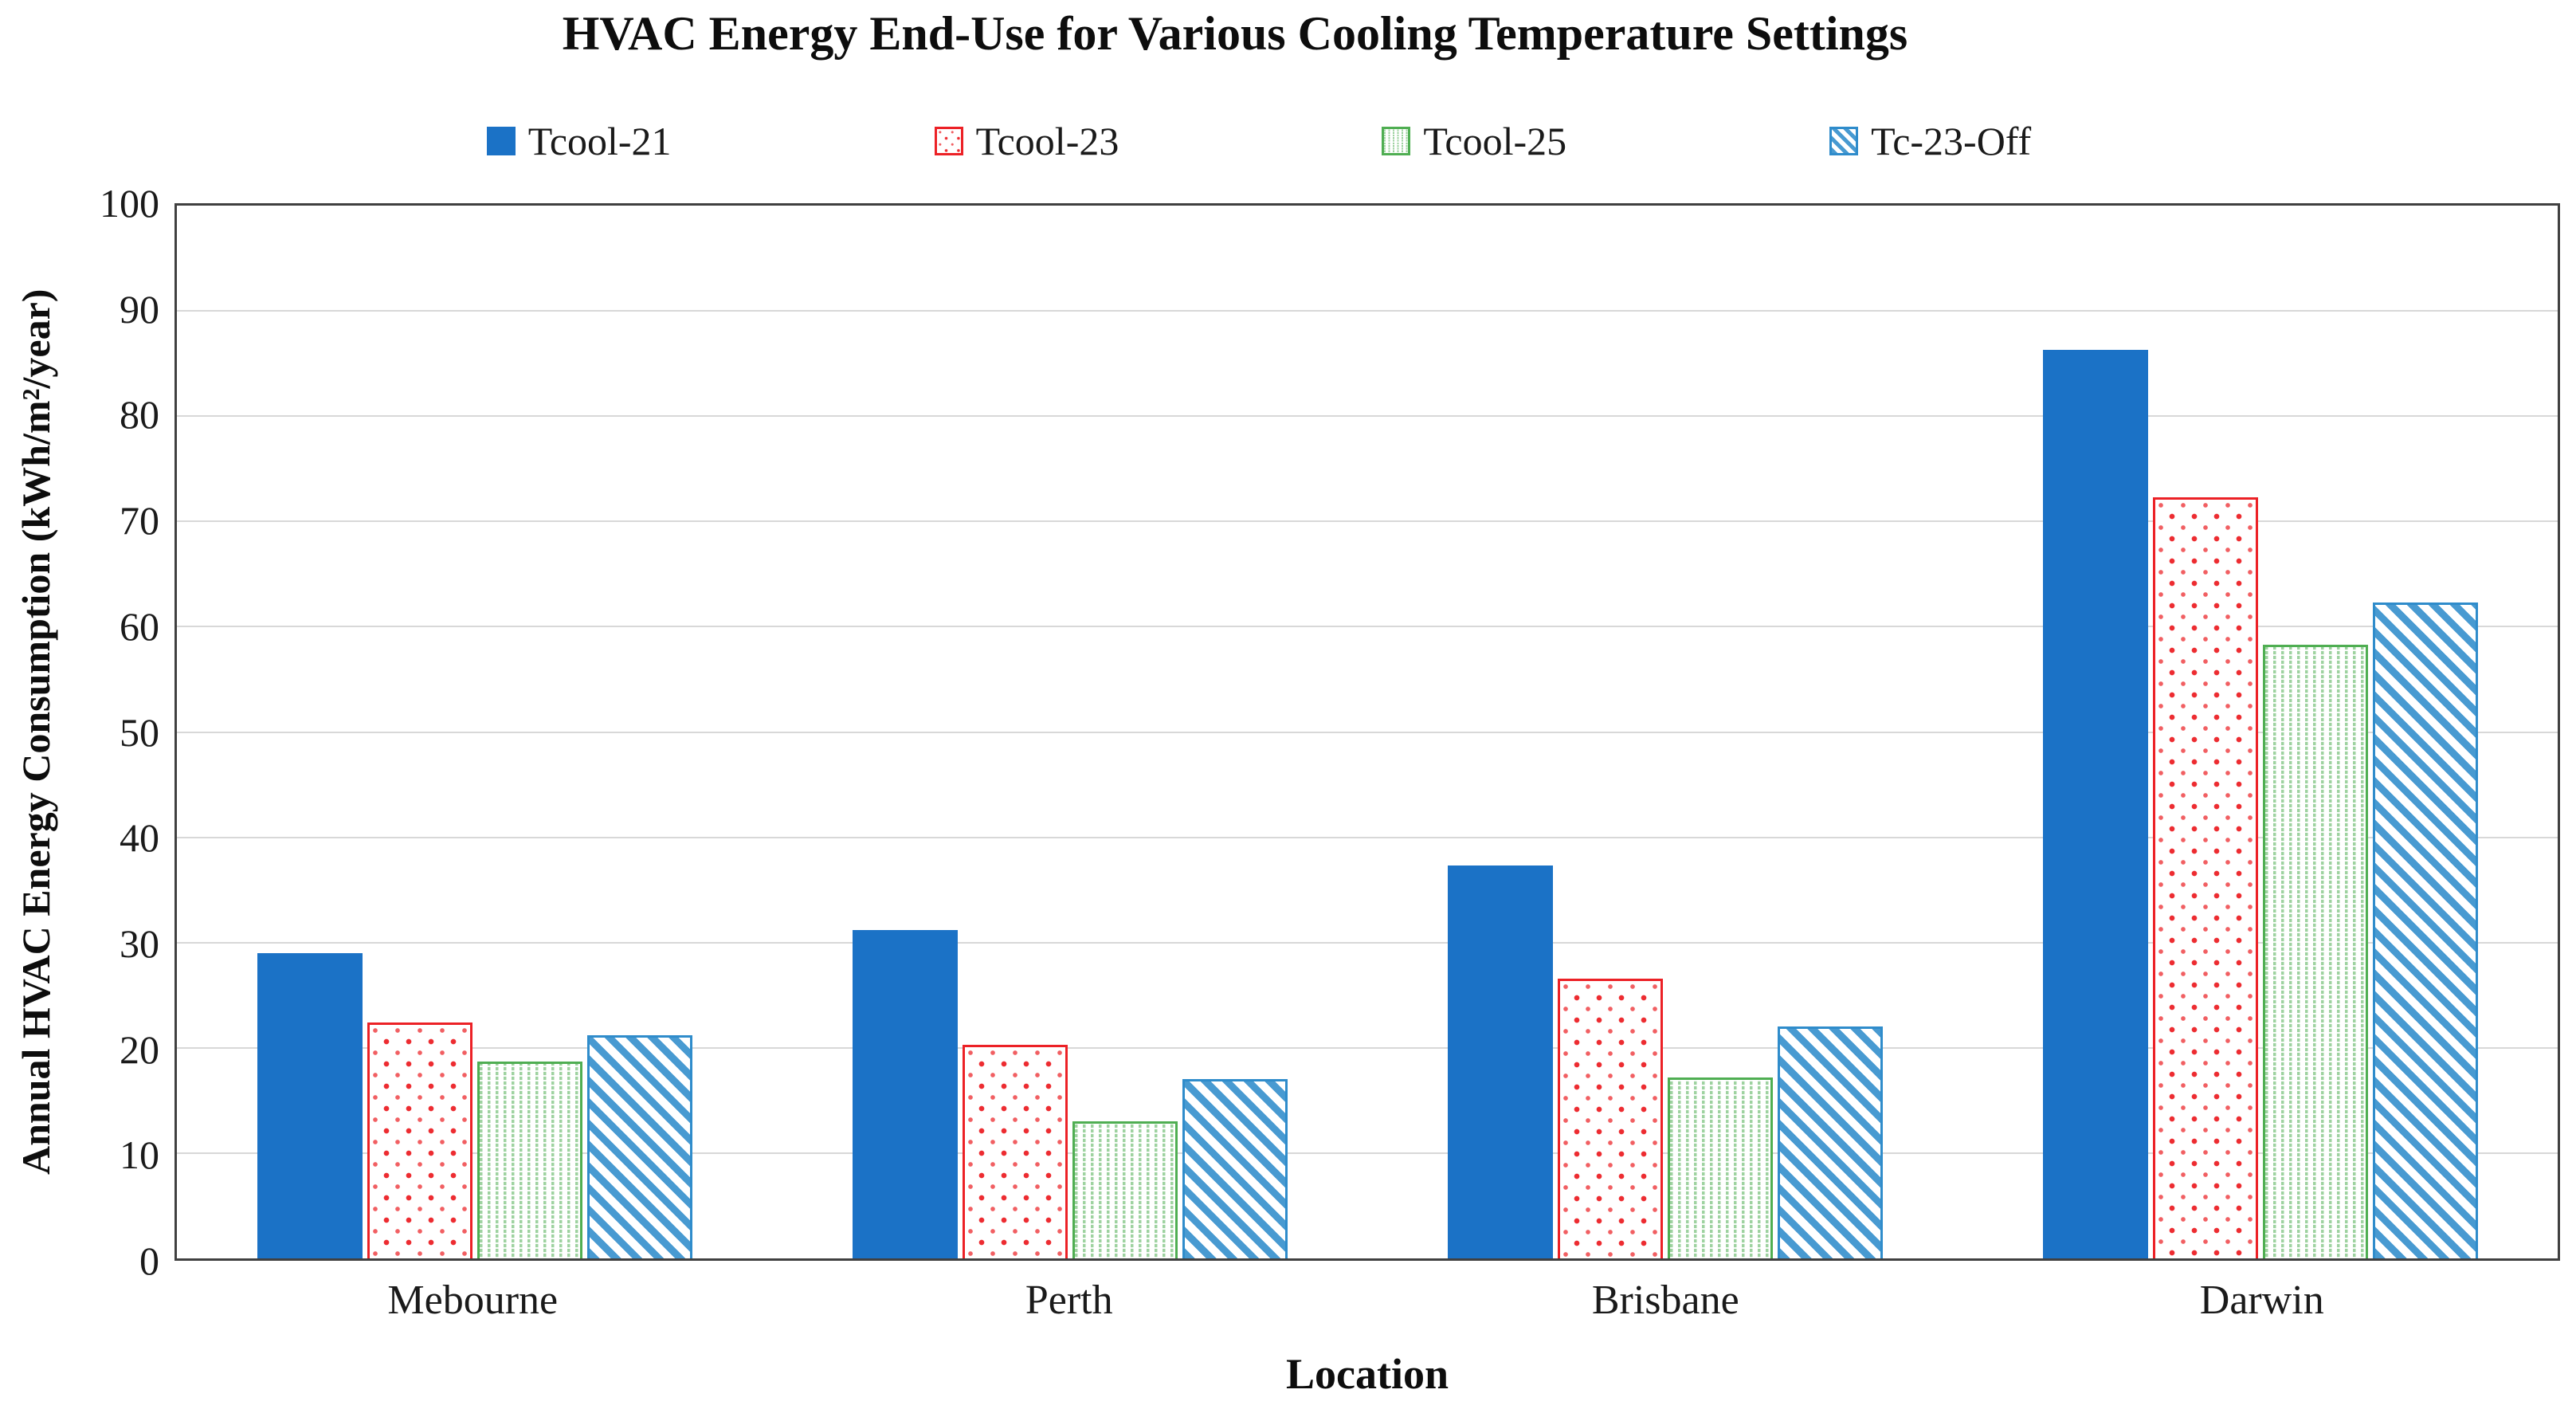 The width and height of the screenshot is (2576, 1413). I want to click on y-tick-70: 70, so click(139, 521).